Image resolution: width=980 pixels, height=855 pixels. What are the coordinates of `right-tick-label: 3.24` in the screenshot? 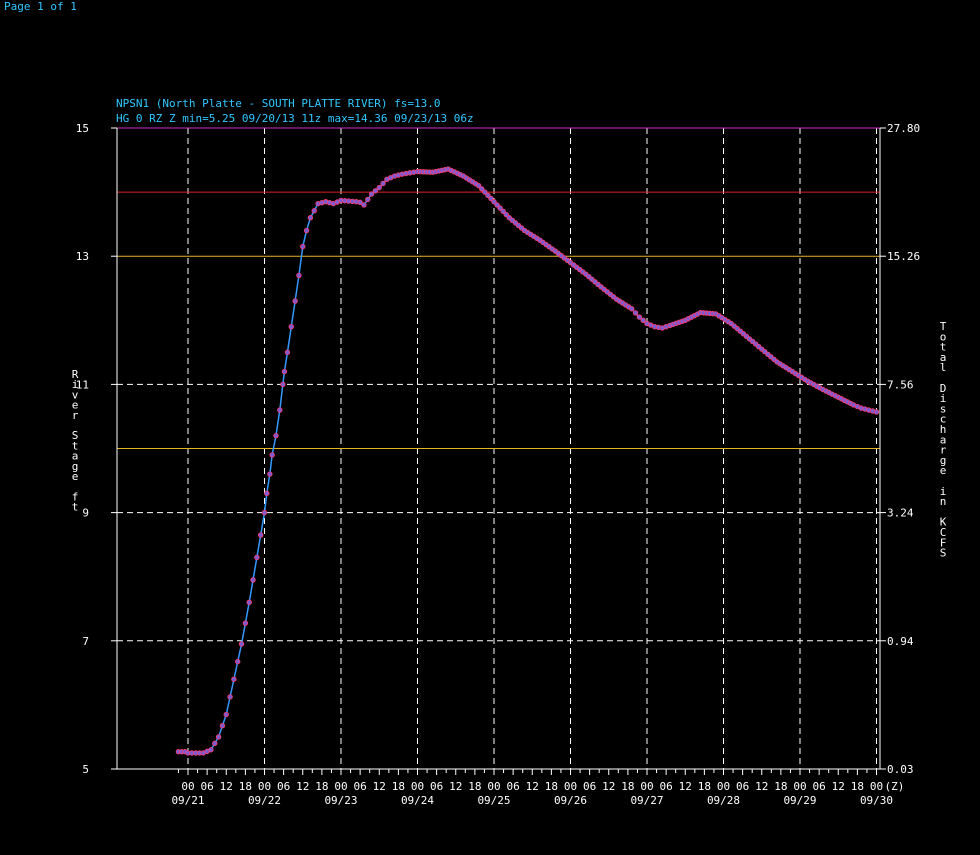 It's located at (900, 513).